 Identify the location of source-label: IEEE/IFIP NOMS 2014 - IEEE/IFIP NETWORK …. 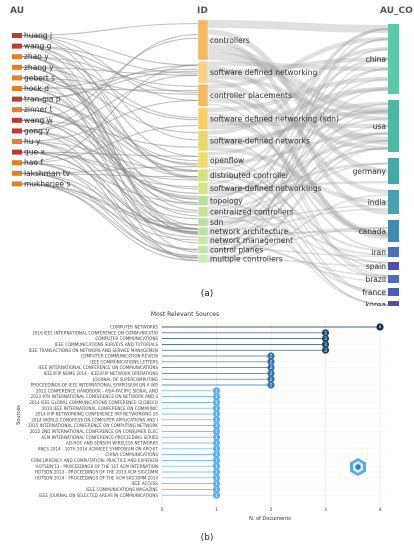
(101, 373).